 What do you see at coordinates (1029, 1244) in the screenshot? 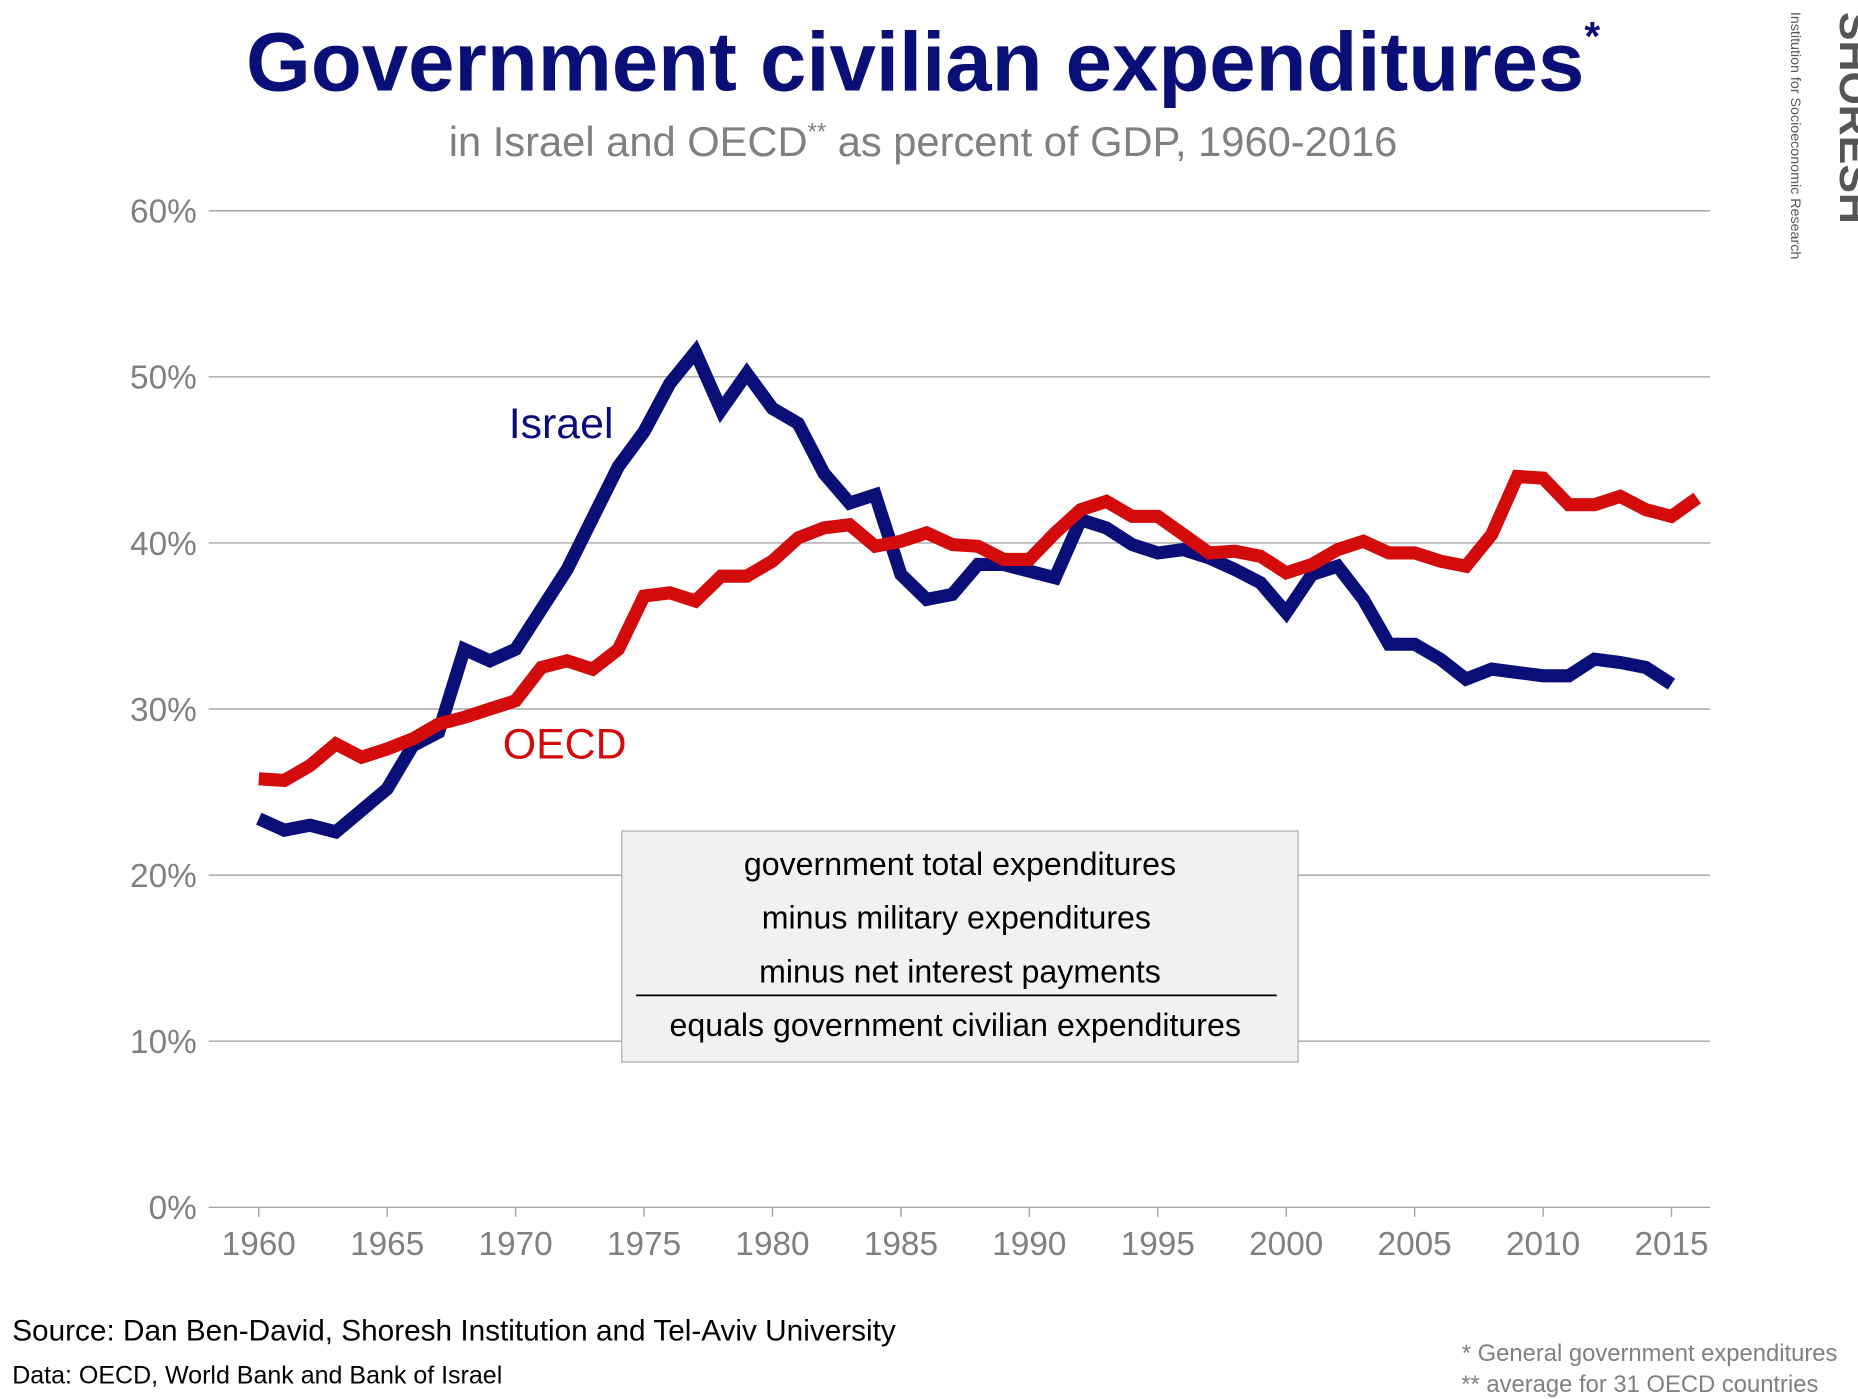
I see `x-tick-label: 1990` at bounding box center [1029, 1244].